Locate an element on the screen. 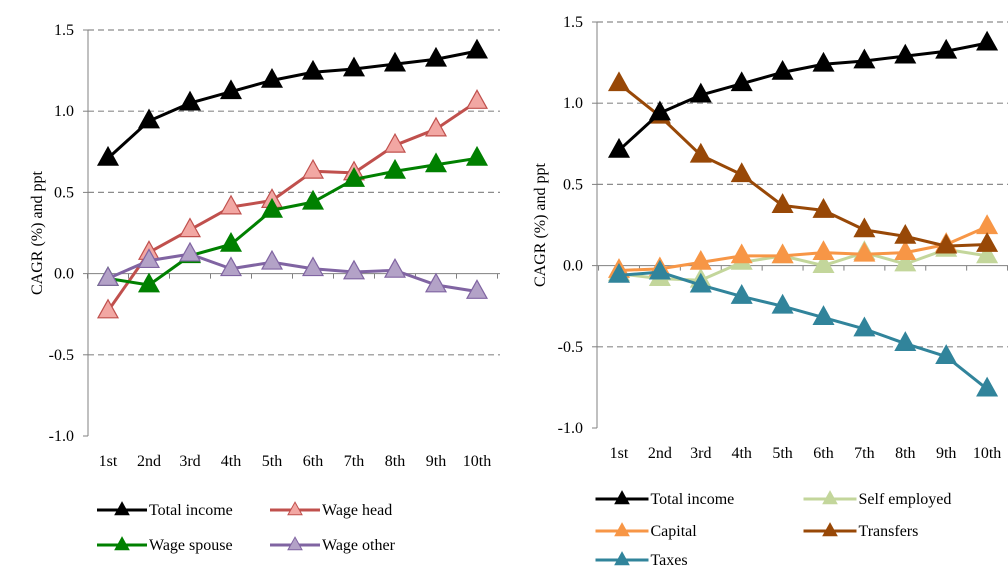  x-tick-label: 2nd is located at coordinates (149, 461).